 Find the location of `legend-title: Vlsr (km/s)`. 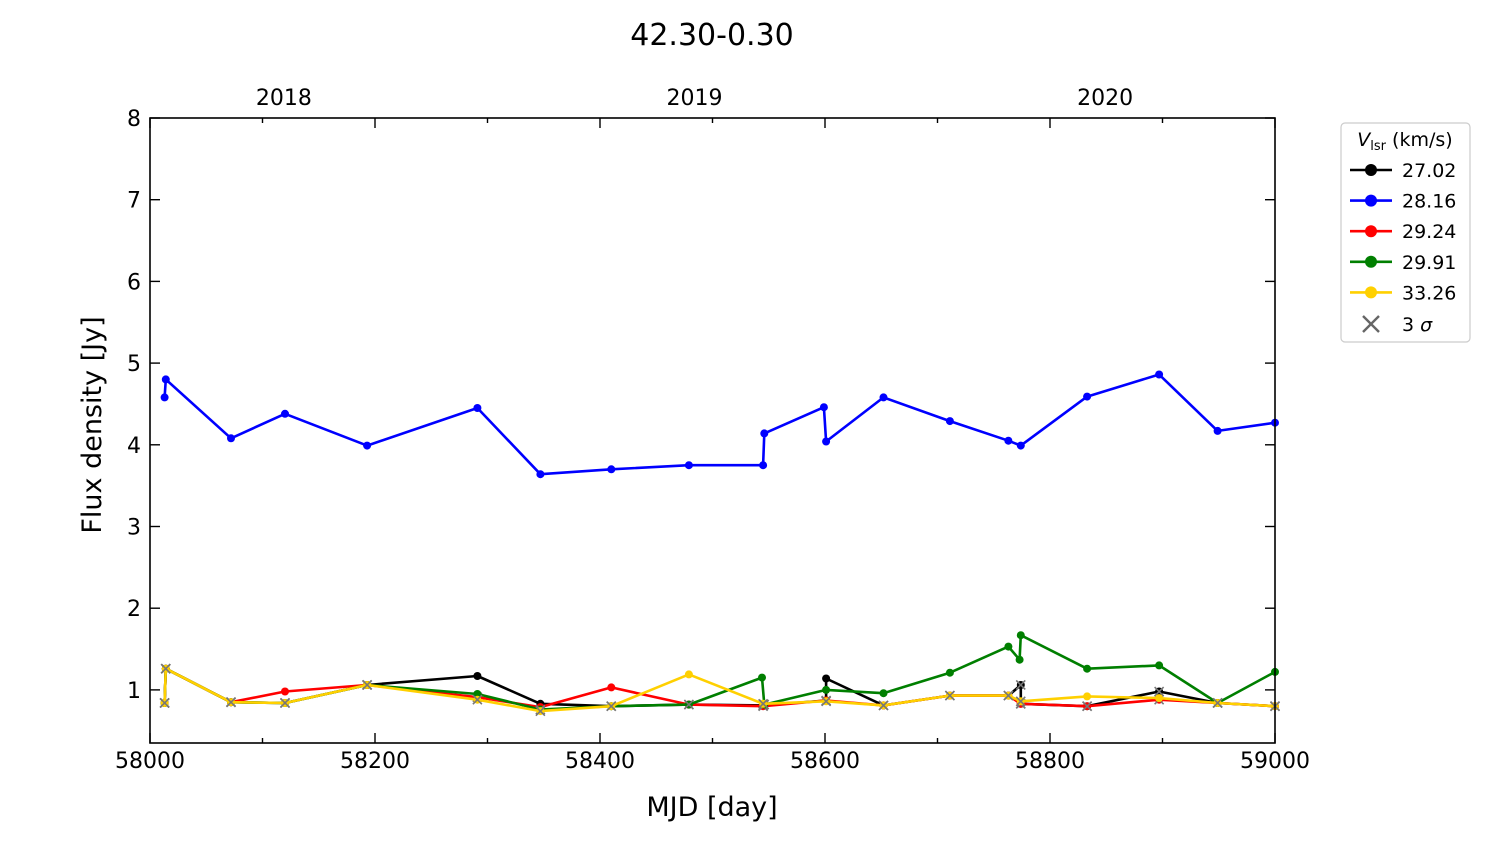

legend-title: Vlsr (km/s) is located at coordinates (1404, 141).